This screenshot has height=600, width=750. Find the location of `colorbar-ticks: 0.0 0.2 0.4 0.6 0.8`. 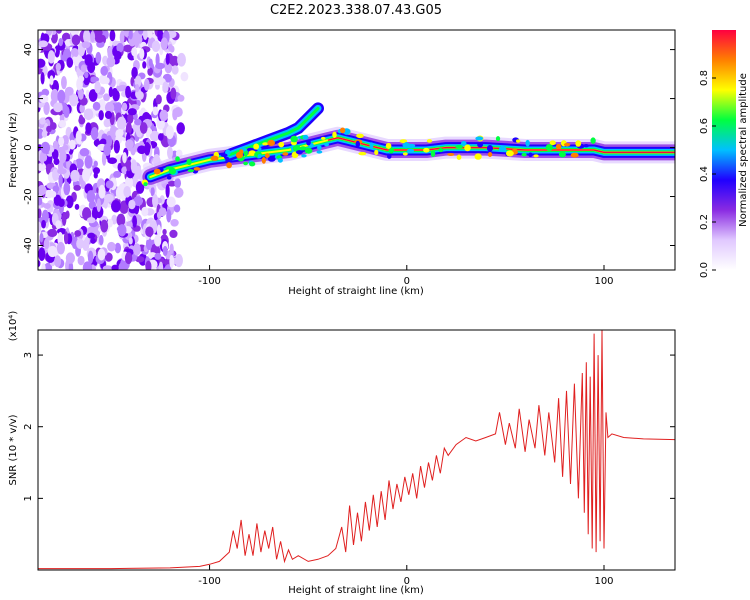

colorbar-ticks: 0.0 0.2 0.4 0.6 0.8 is located at coordinates (707, 174).